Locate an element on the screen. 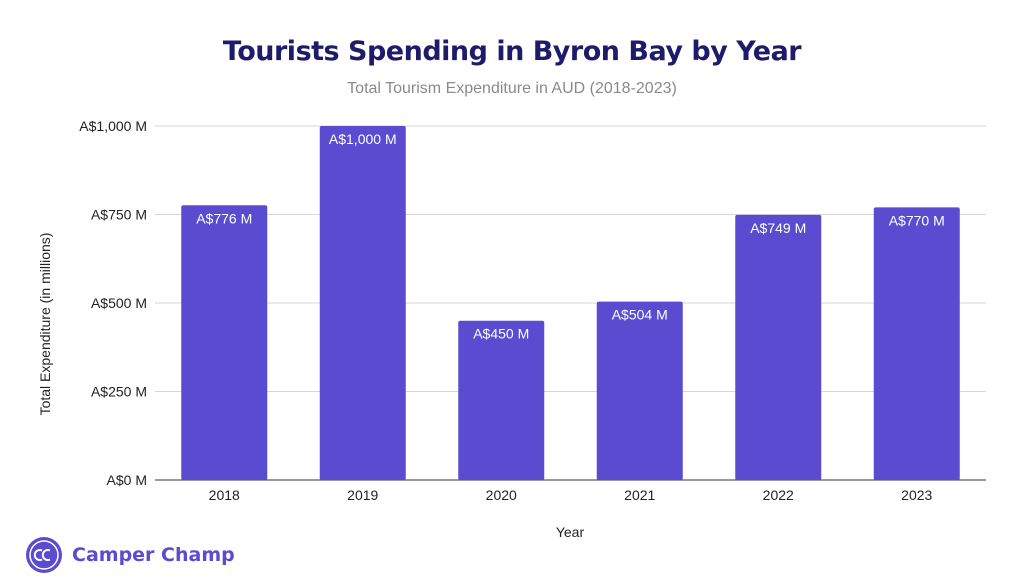 The height and width of the screenshot is (582, 1024). x-tick-label: 2022 is located at coordinates (778, 495).